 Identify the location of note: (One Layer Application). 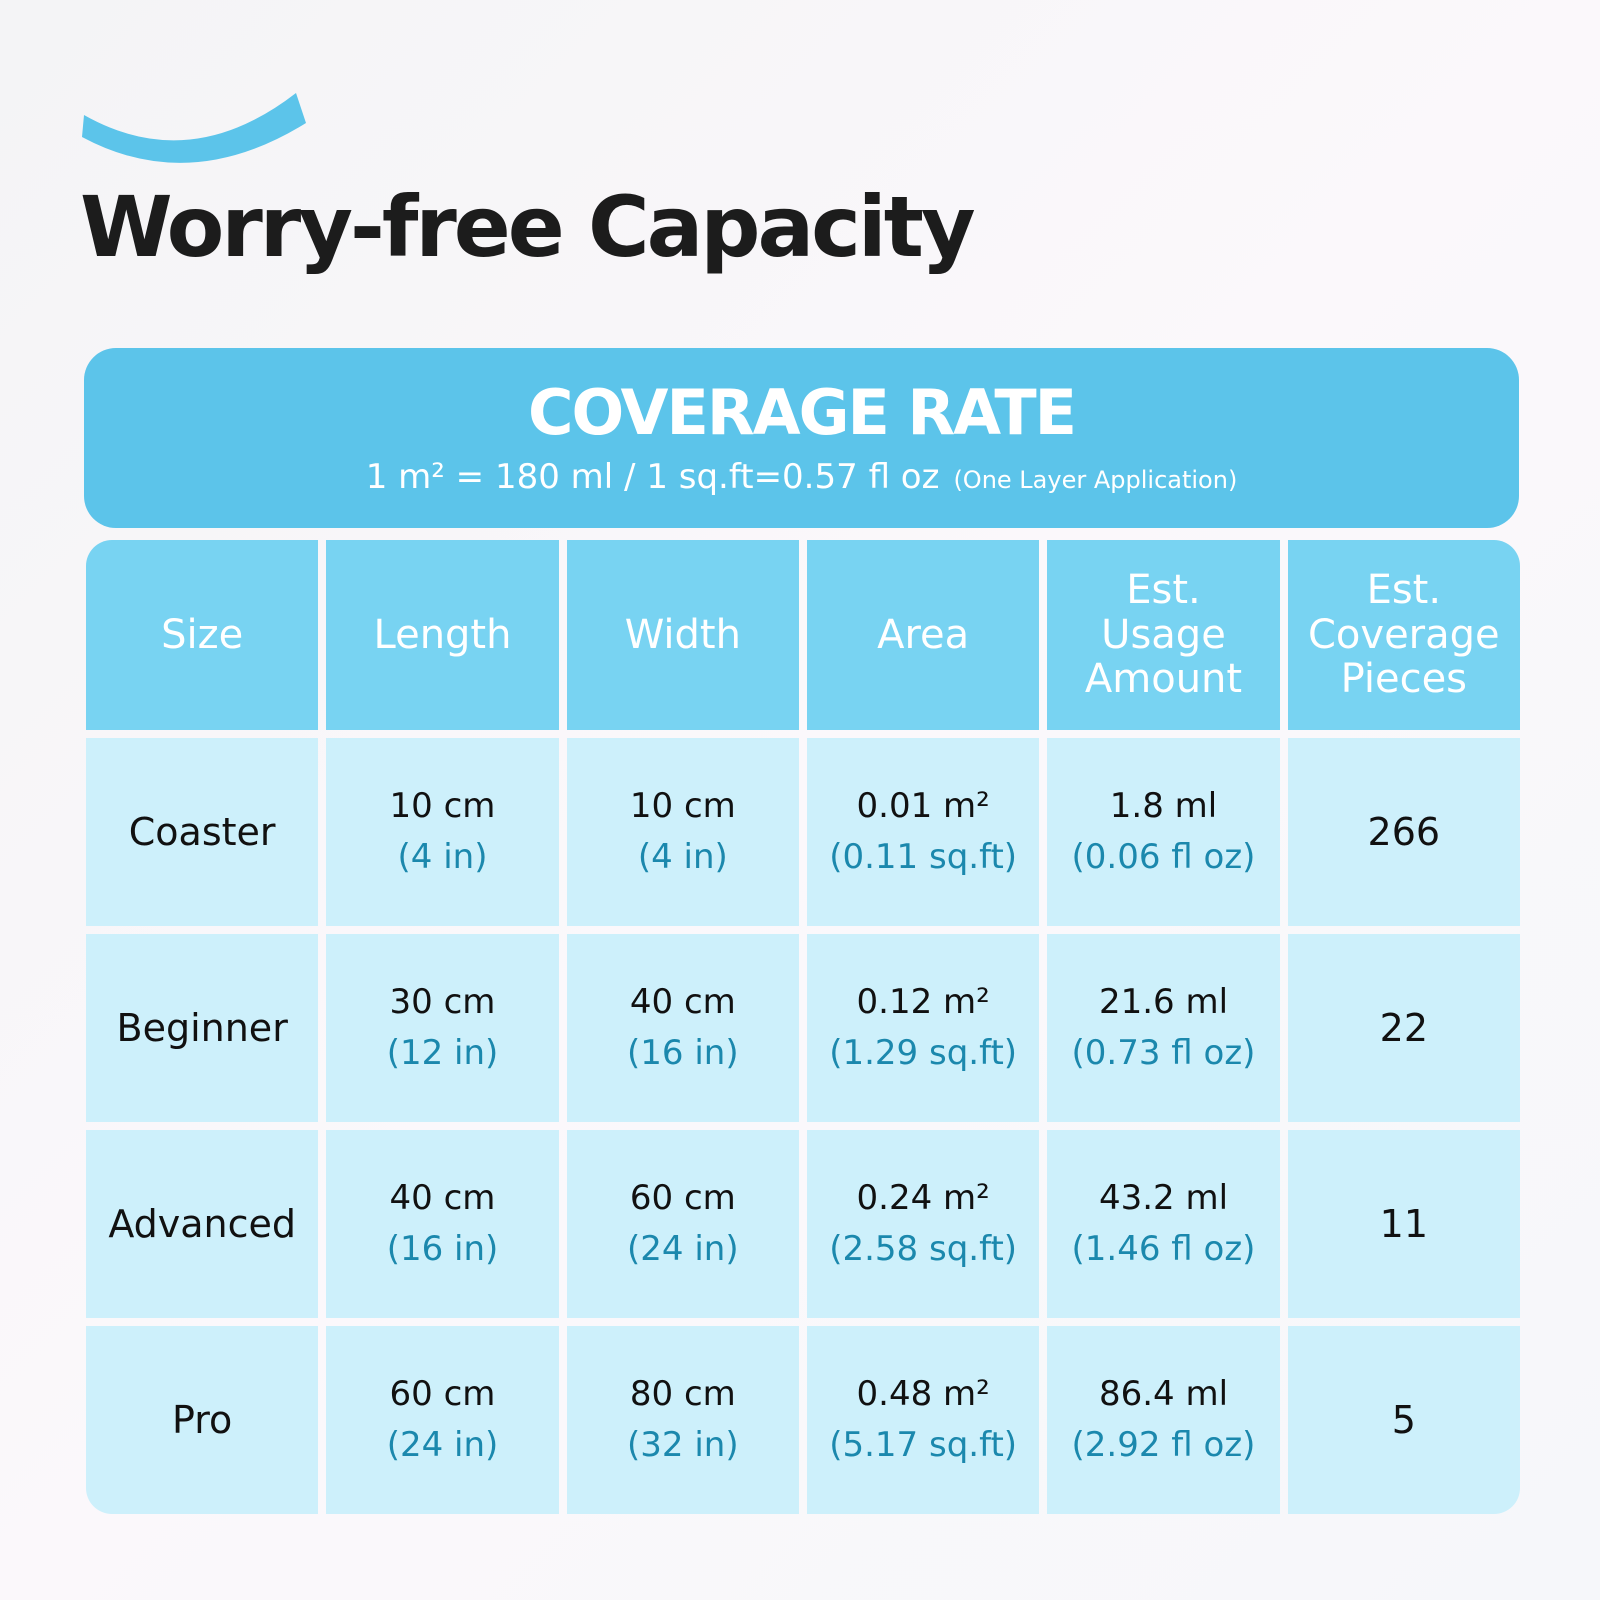
(1095, 480).